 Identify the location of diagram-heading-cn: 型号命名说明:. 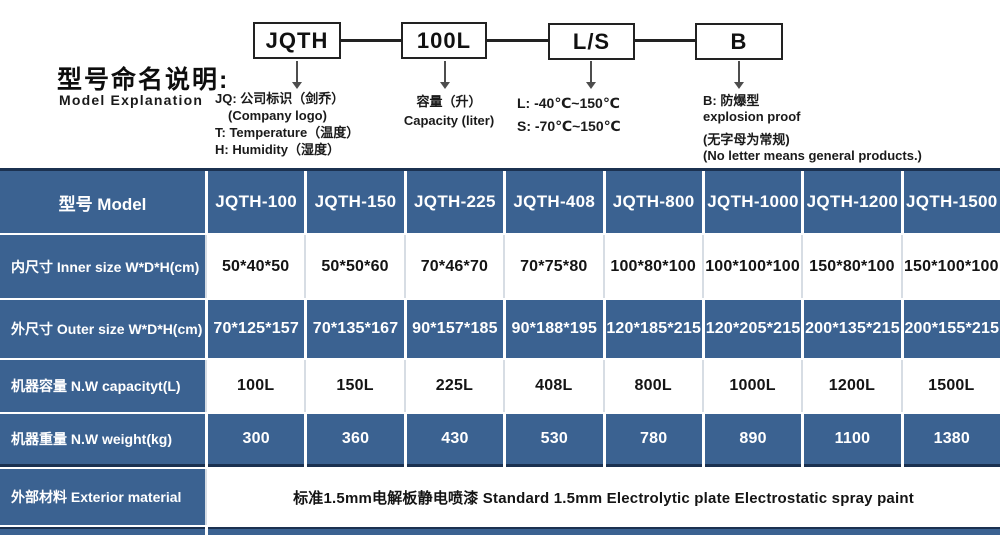
(143, 80).